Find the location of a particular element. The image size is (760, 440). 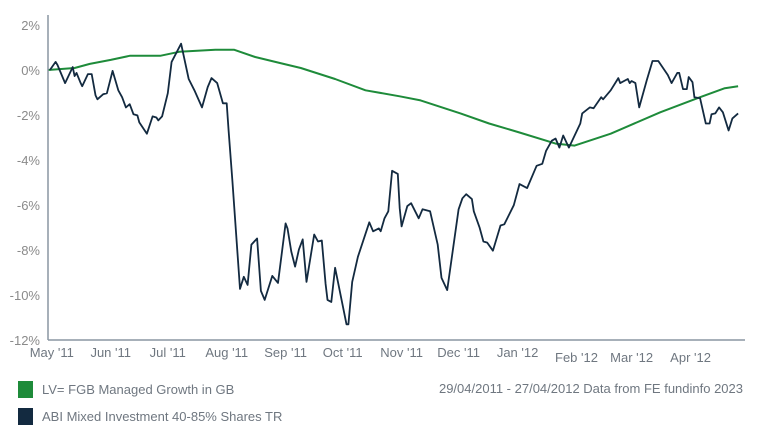

x-tick-label: Nov '11 is located at coordinates (401, 352).